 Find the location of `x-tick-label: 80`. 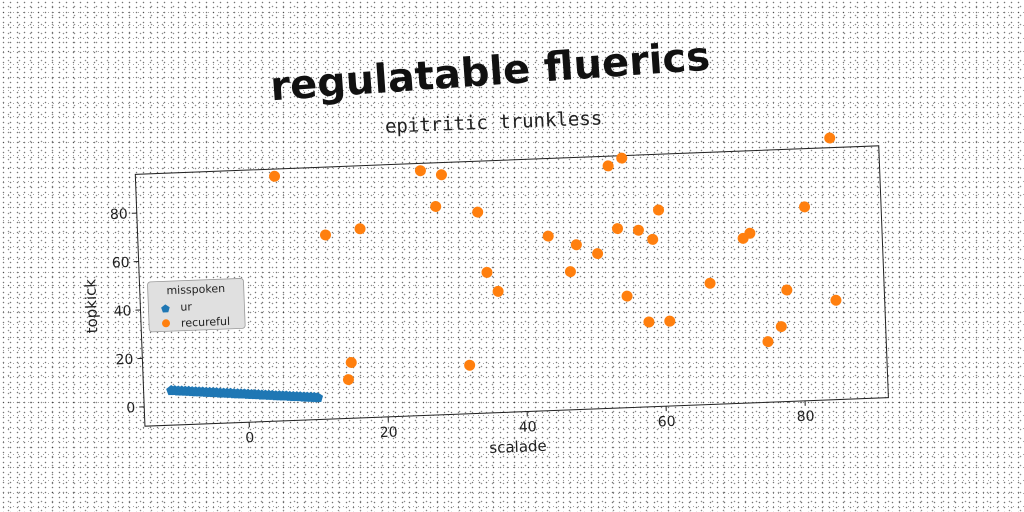

x-tick-label: 80 is located at coordinates (805, 416).